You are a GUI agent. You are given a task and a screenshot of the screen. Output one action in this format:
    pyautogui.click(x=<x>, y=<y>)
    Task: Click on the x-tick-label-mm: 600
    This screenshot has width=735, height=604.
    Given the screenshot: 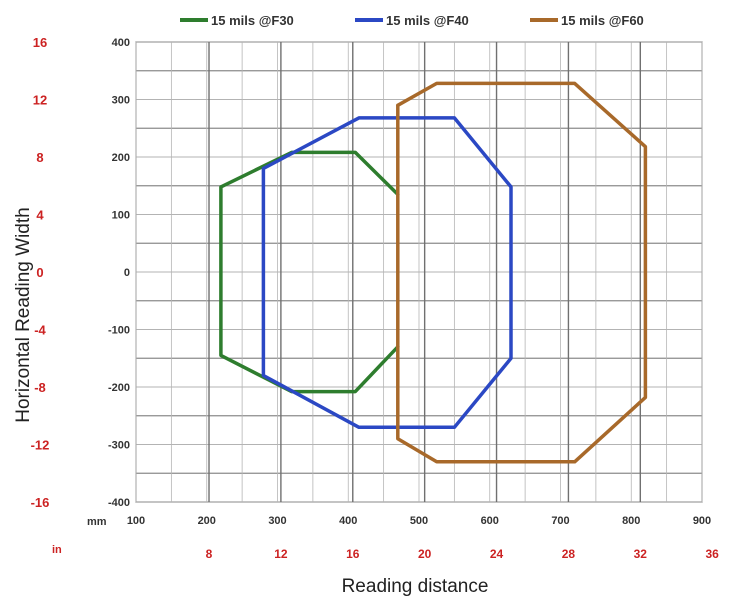 What is the action you would take?
    pyautogui.click(x=490, y=521)
    